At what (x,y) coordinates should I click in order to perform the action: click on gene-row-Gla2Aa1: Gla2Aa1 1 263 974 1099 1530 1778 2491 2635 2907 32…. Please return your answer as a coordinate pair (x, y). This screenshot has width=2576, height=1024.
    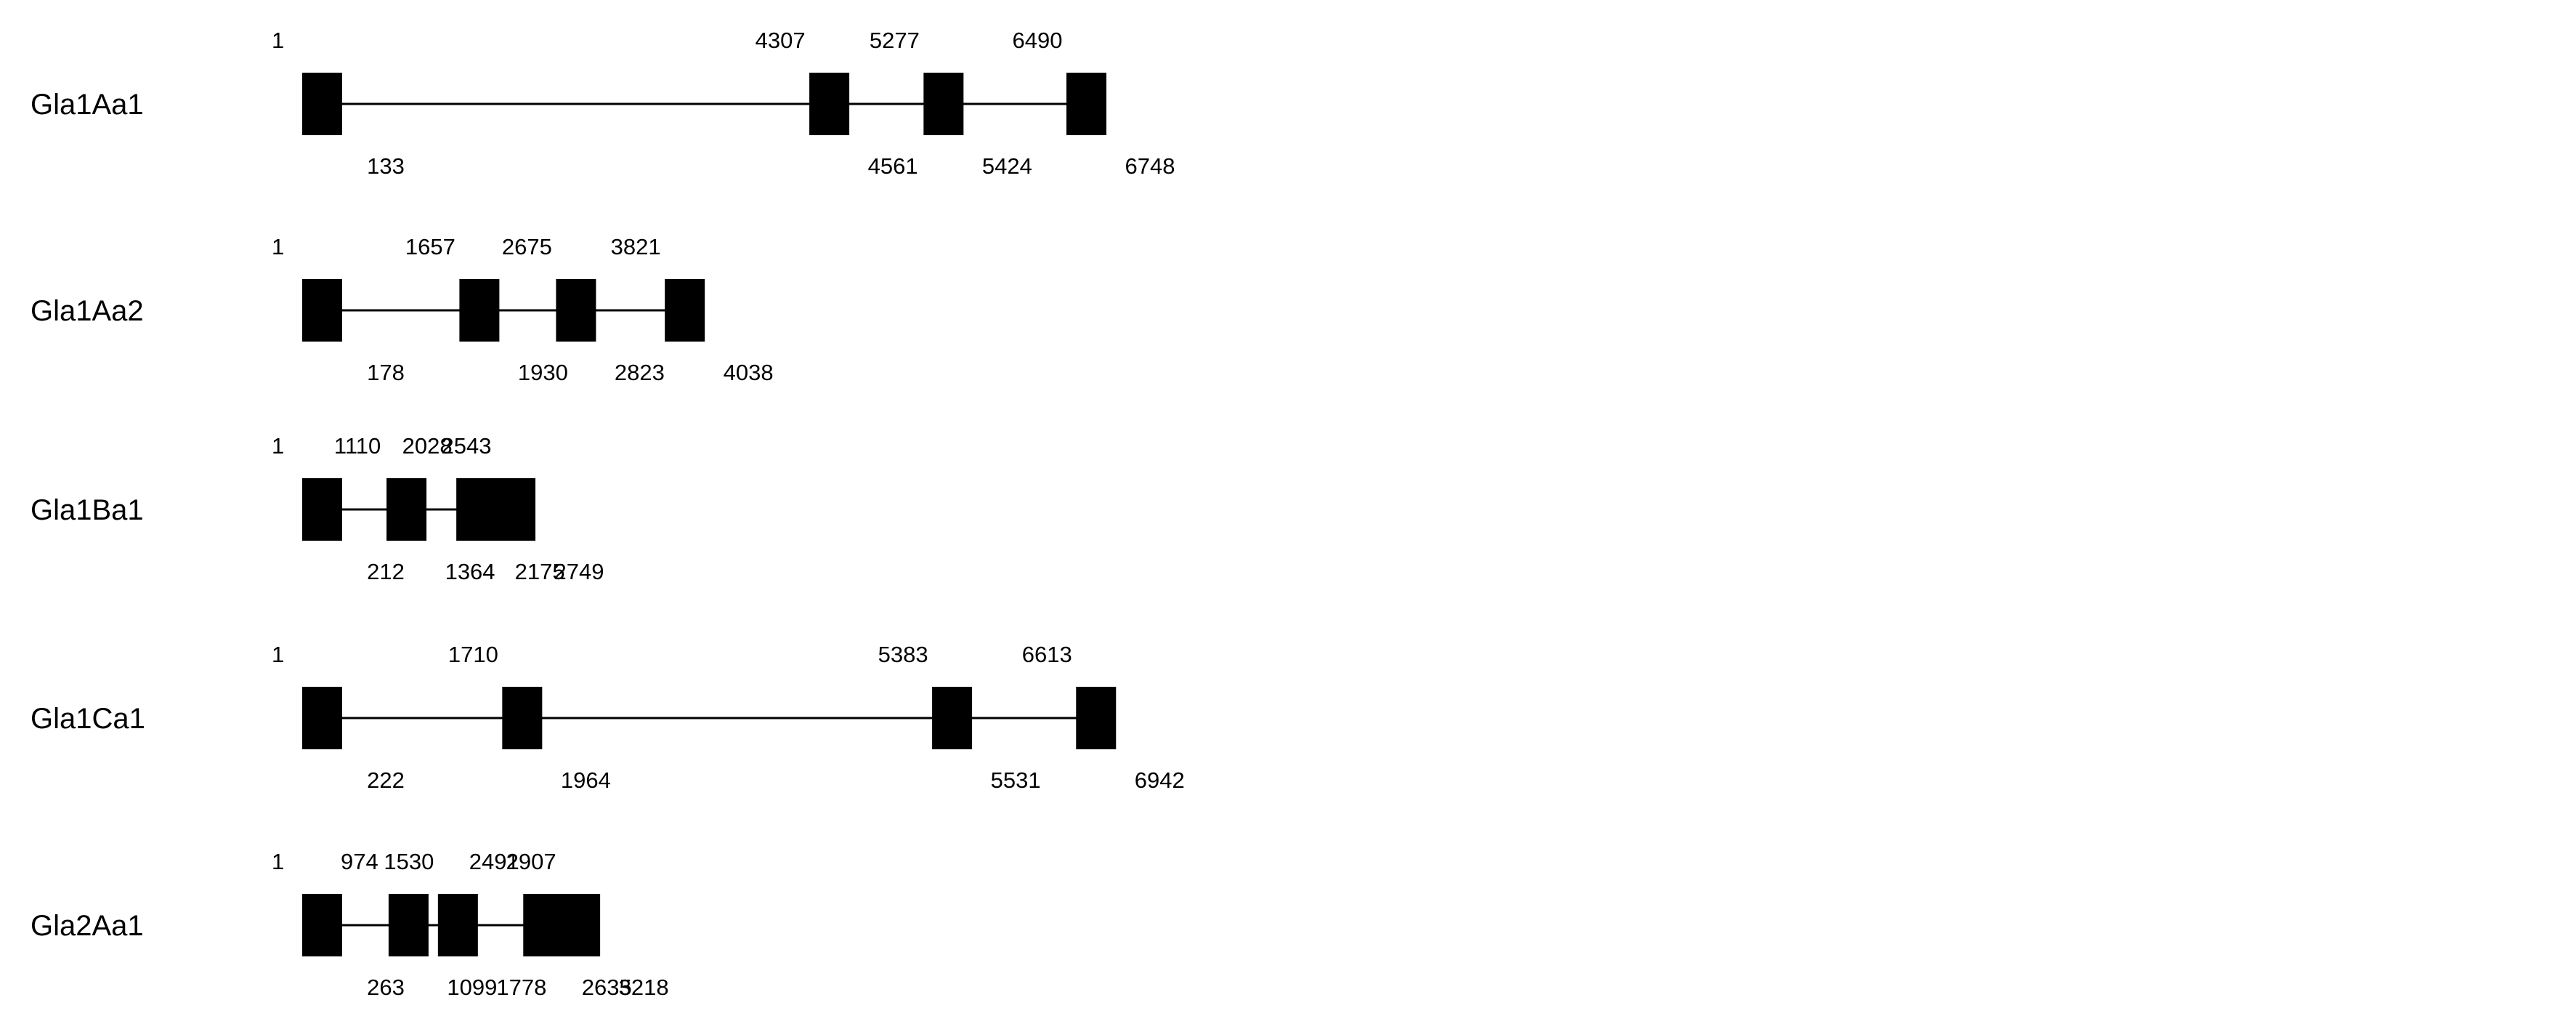
    Looking at the image, I should click on (350, 924).